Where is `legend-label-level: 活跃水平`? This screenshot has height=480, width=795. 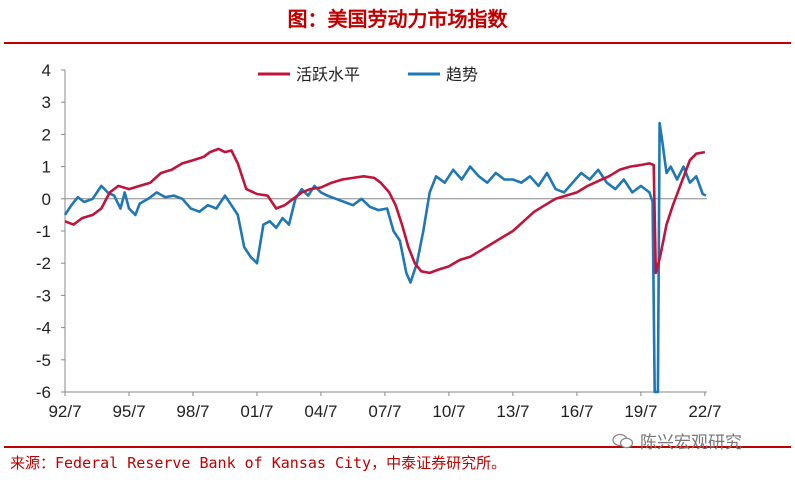 legend-label-level: 活跃水平 is located at coordinates (328, 74).